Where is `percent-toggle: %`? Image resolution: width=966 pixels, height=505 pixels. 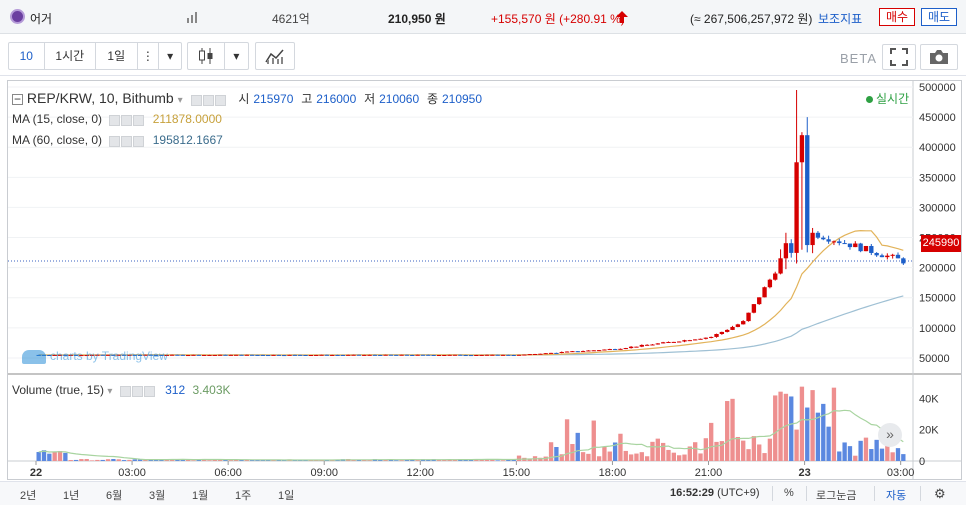
percent-toggle: % is located at coordinates (789, 493).